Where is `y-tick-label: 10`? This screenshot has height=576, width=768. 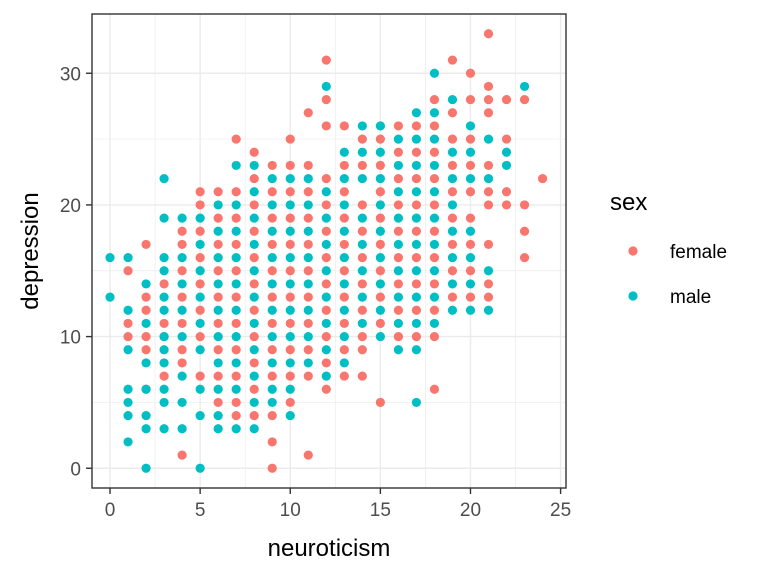
y-tick-label: 10 is located at coordinates (70, 338).